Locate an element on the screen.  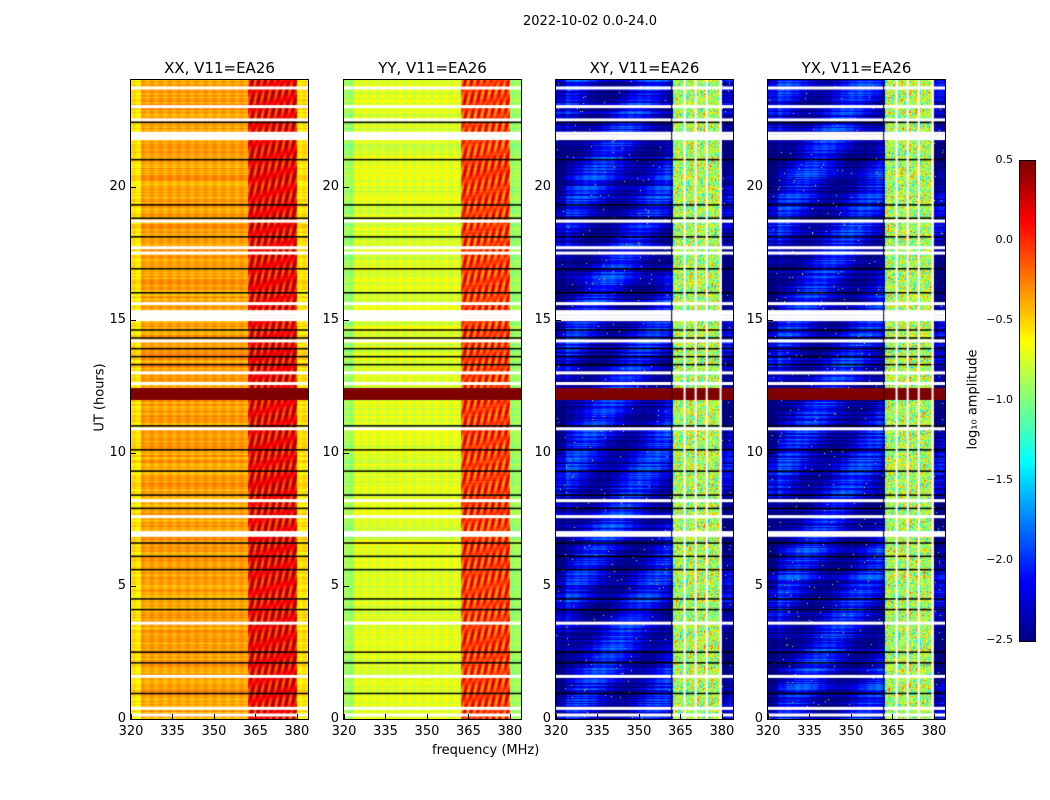
colorbar-tick-label: −2.0 is located at coordinates (999, 559).